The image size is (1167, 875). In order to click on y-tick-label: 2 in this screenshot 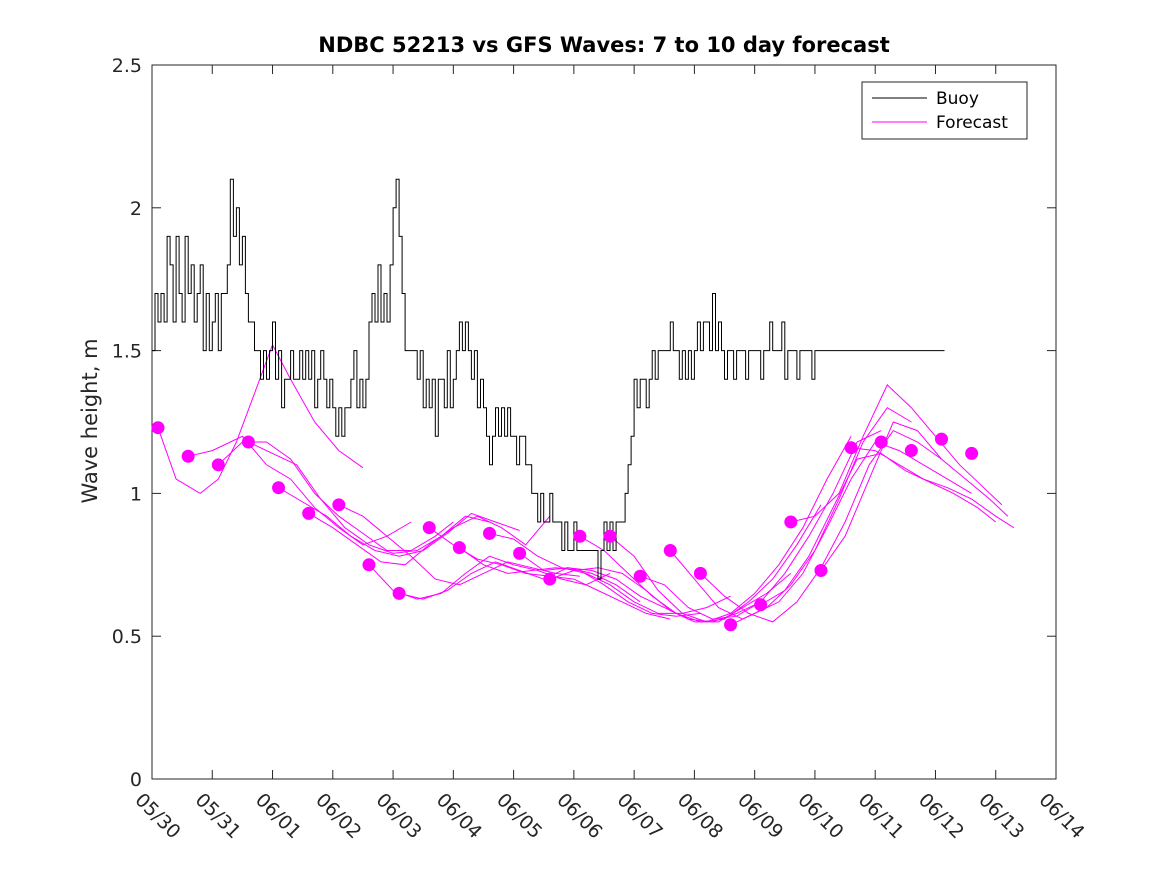, I will do `click(136, 209)`.